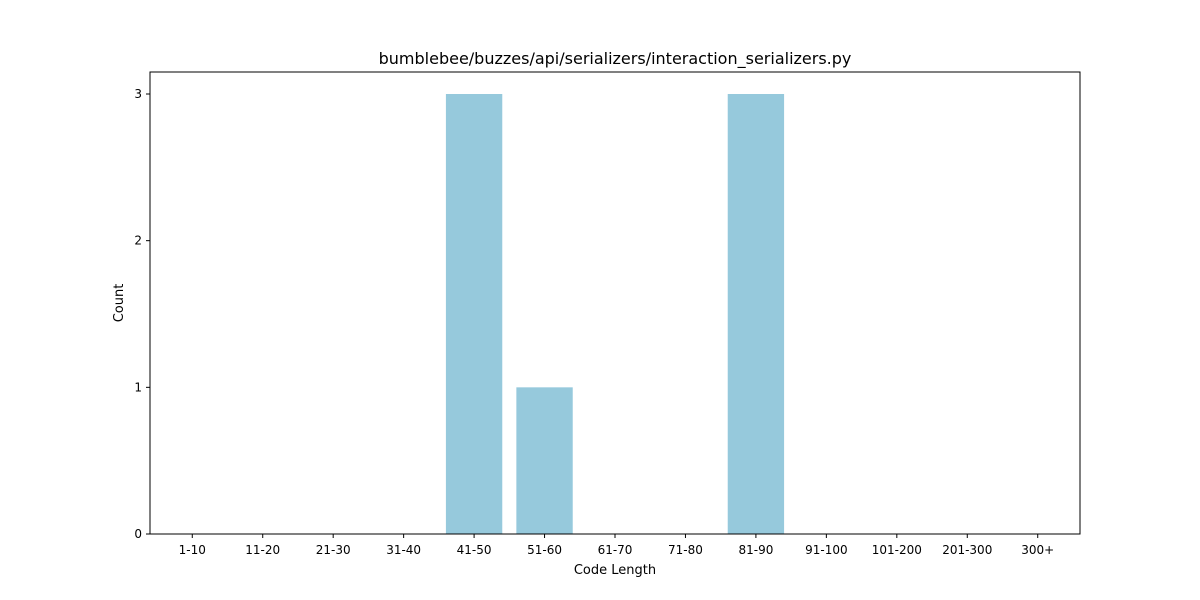  What do you see at coordinates (685, 550) in the screenshot?
I see `x-tick-label: 71-80` at bounding box center [685, 550].